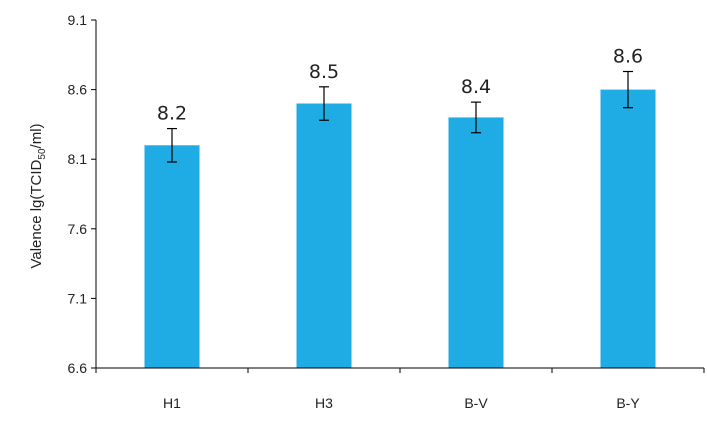  I want to click on y-tick-label: 7.6, so click(78, 229).